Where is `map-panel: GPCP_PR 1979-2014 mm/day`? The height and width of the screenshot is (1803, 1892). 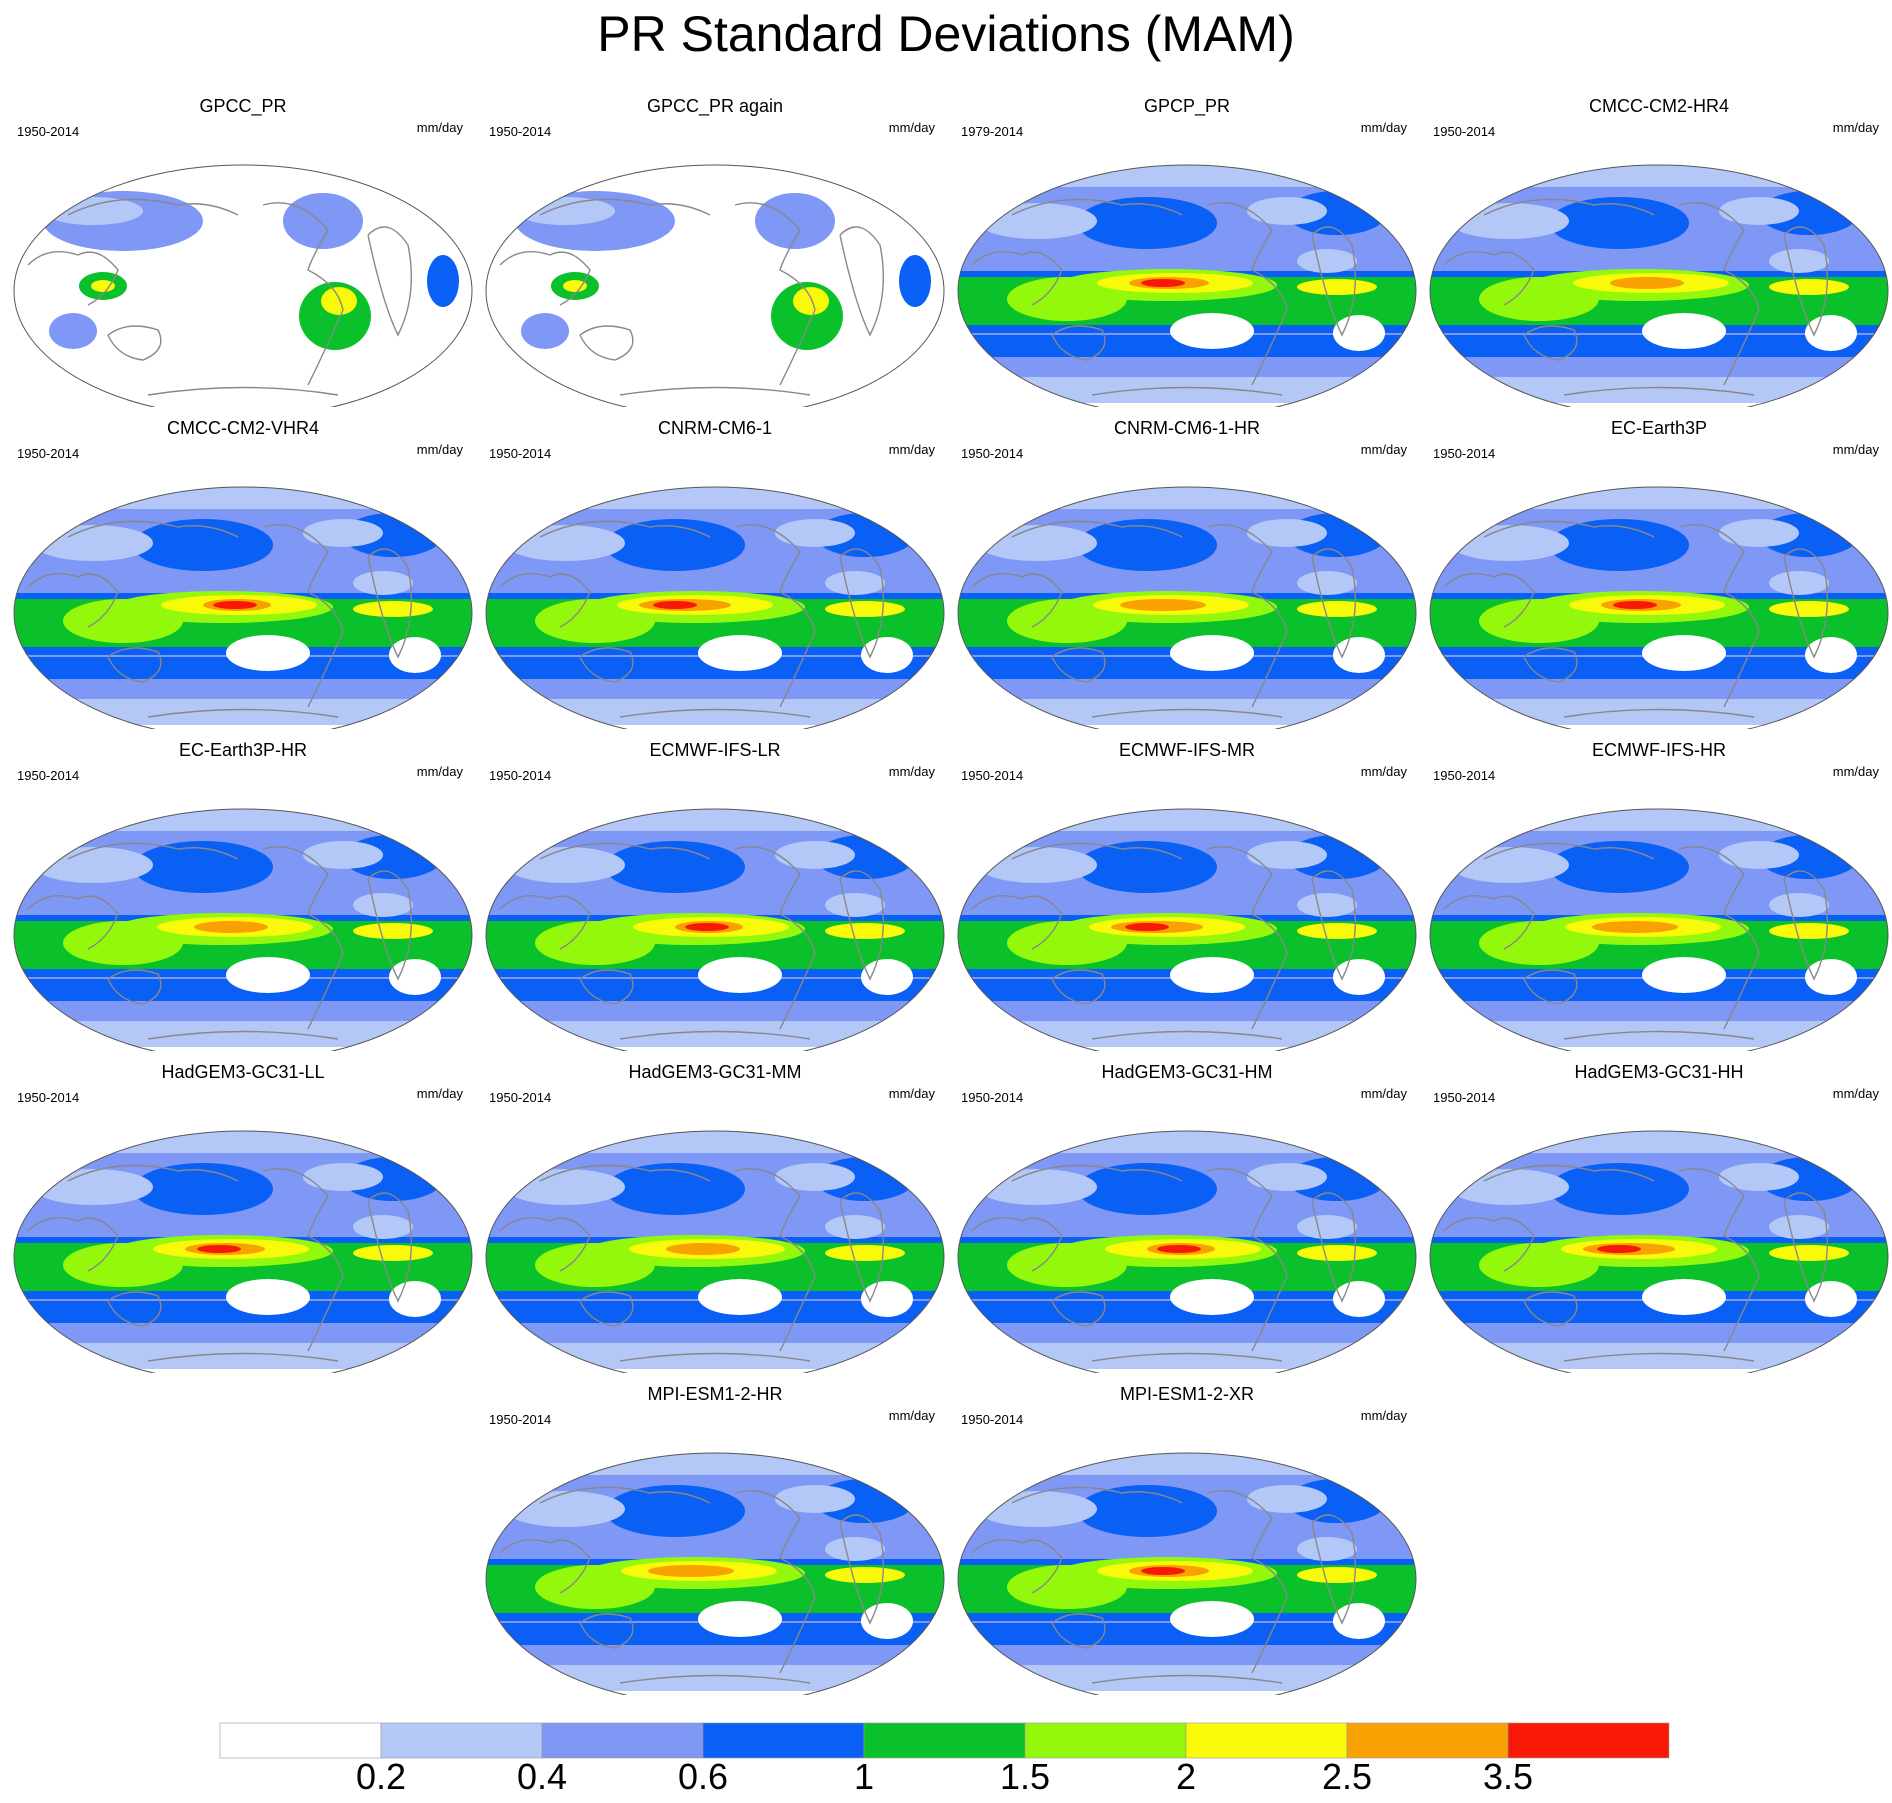 map-panel: GPCP_PR 1979-2014 mm/day is located at coordinates (1187, 251).